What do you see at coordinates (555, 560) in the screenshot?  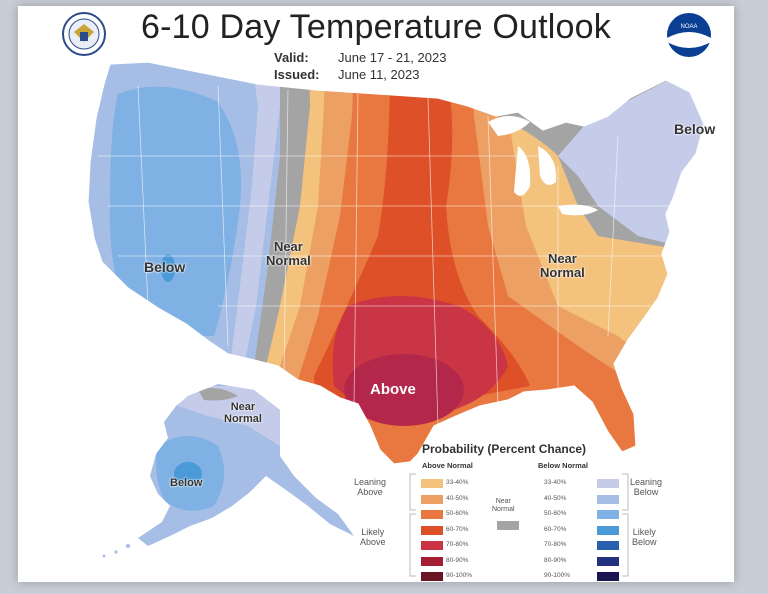 I see `legend-below-bin-label: 80-90%` at bounding box center [555, 560].